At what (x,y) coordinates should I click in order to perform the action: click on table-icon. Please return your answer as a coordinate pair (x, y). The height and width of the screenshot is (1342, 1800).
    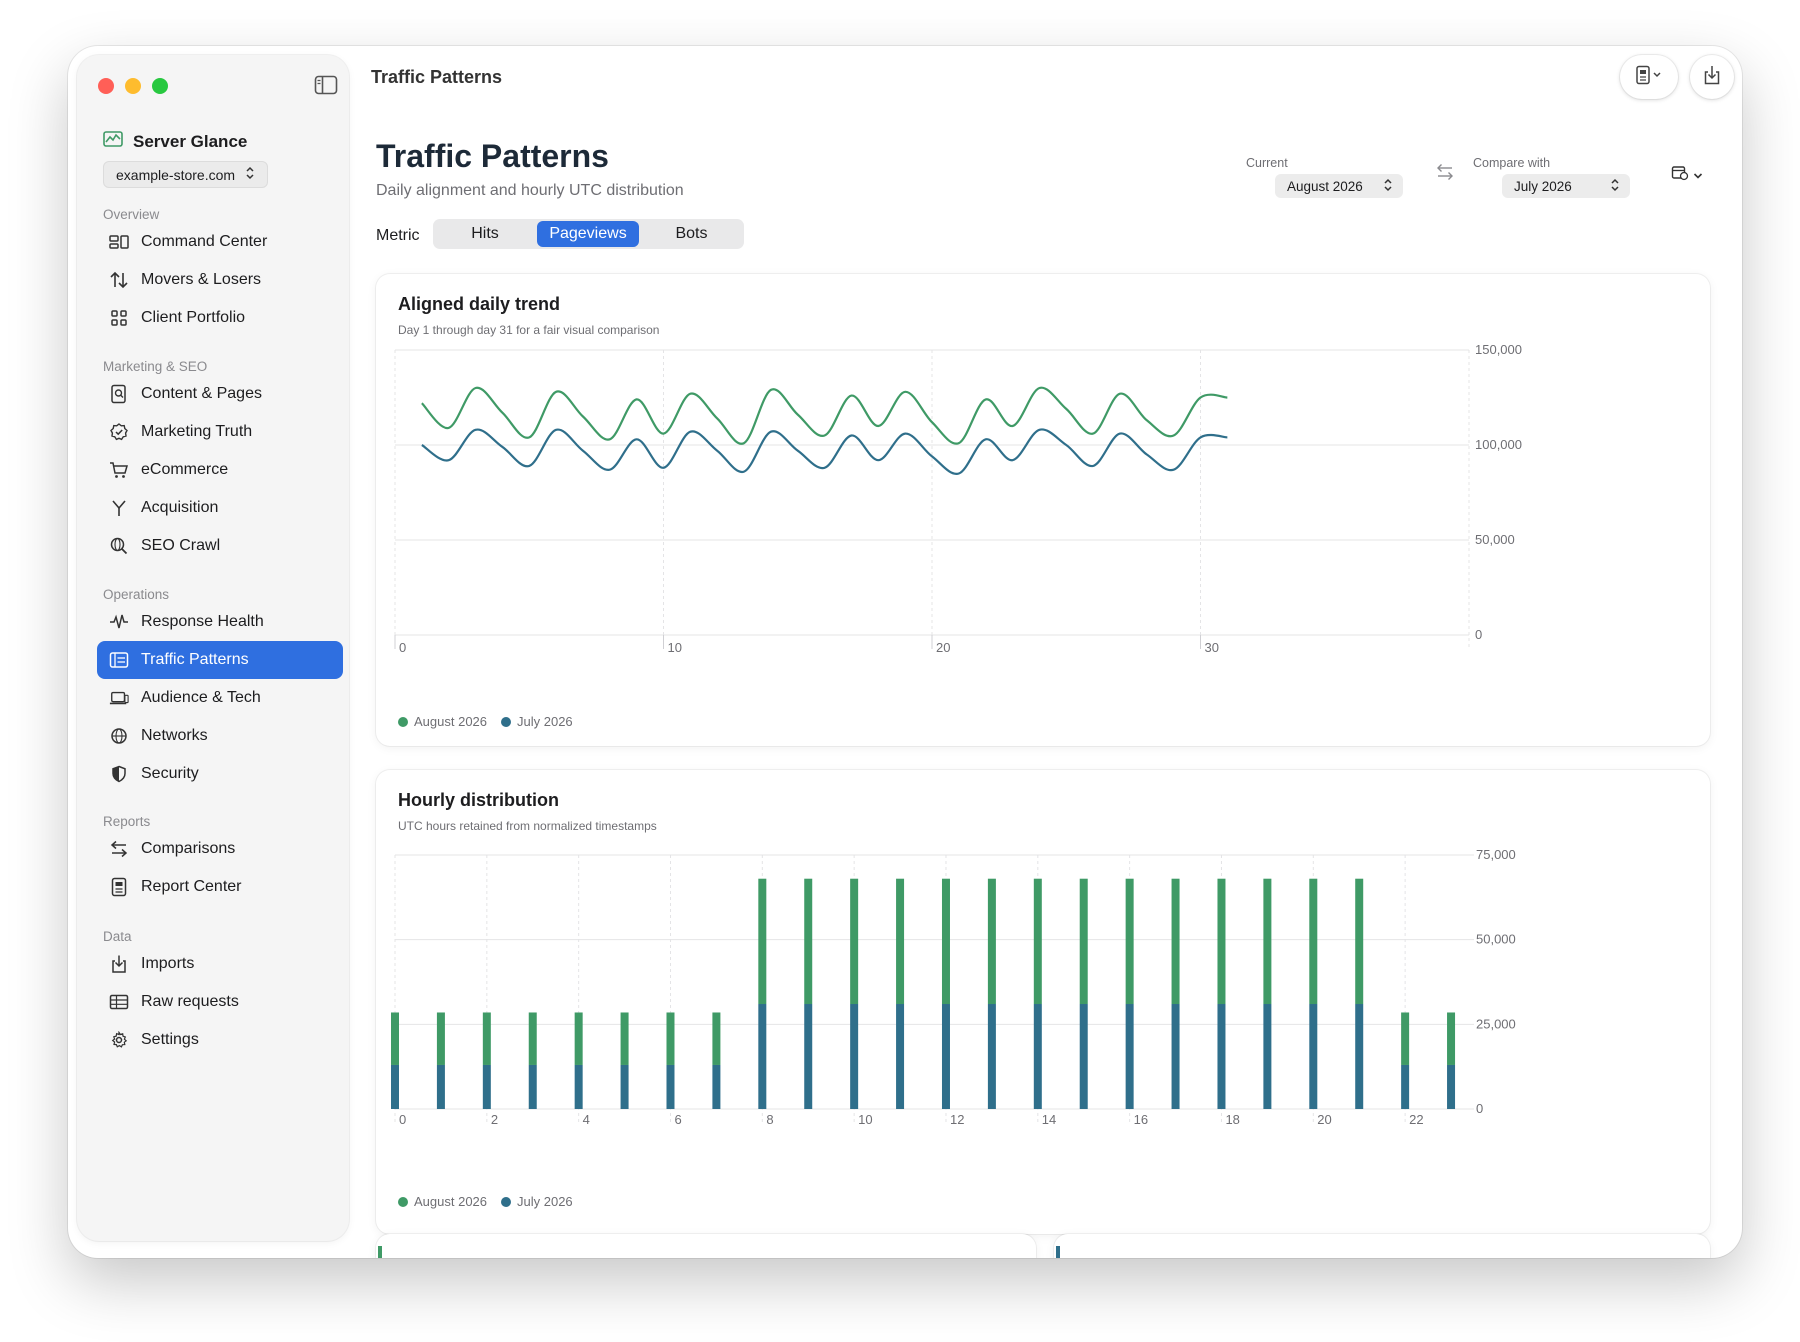
    Looking at the image, I should click on (119, 1002).